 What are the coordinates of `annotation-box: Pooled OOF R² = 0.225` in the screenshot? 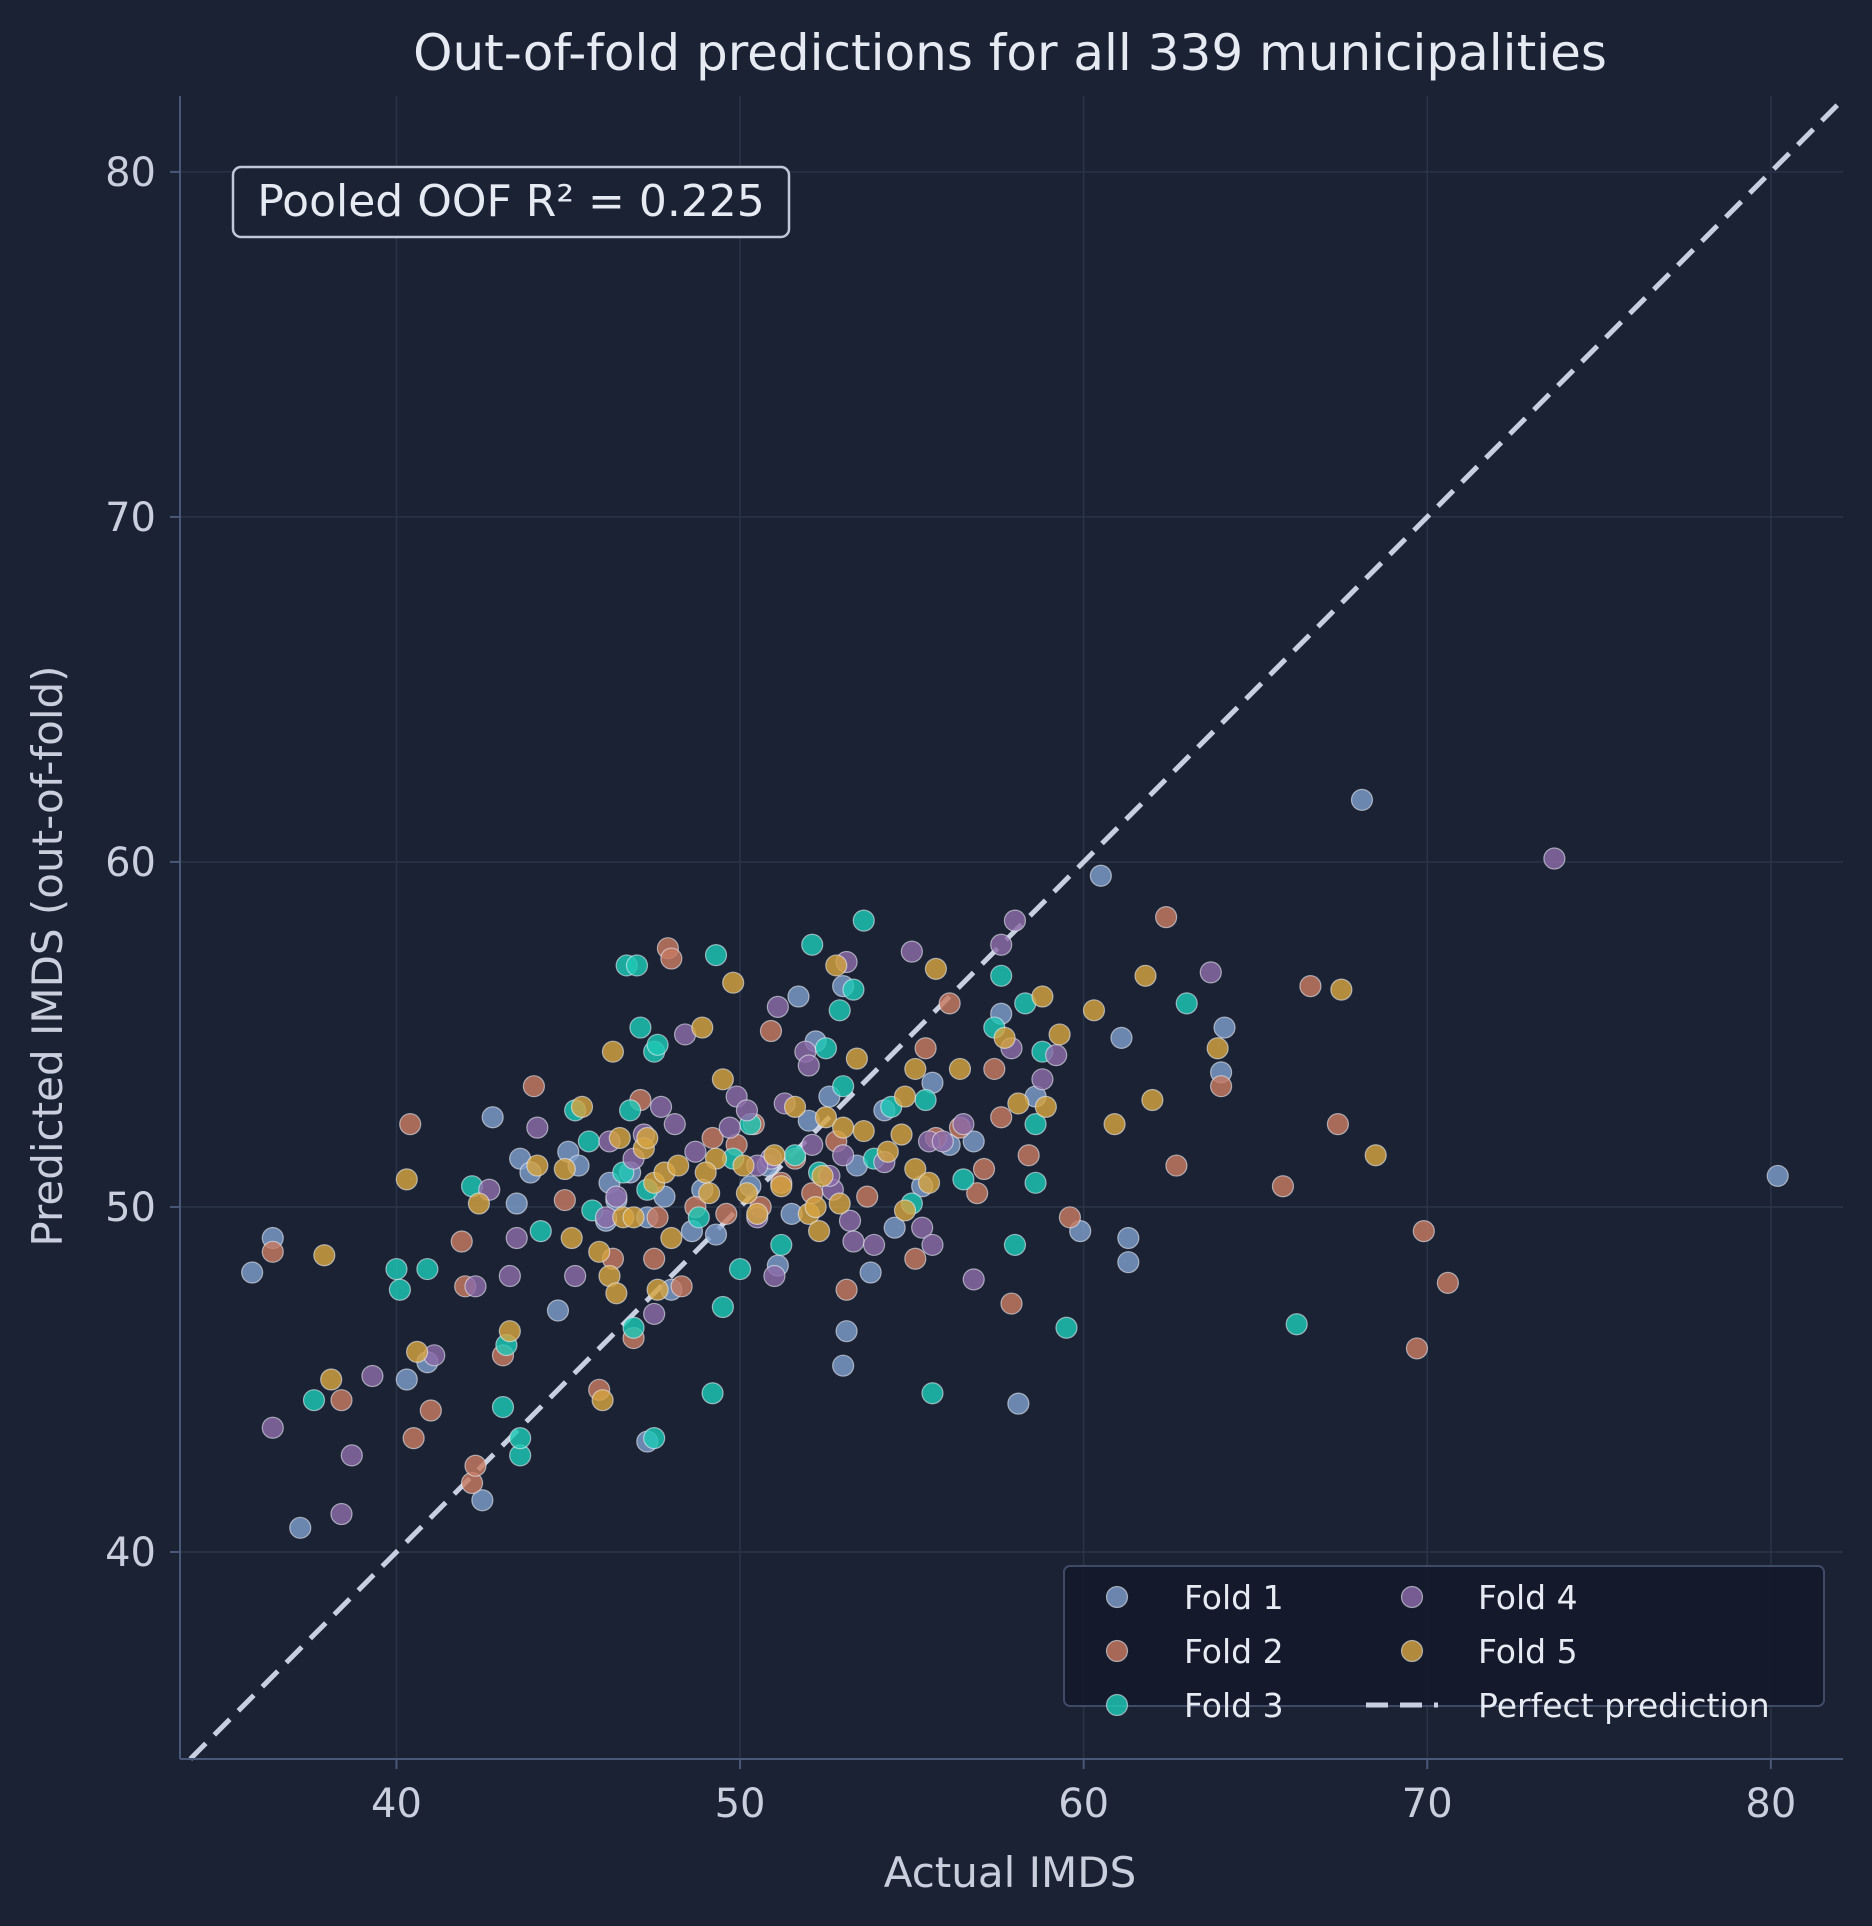 It's located at (511, 202).